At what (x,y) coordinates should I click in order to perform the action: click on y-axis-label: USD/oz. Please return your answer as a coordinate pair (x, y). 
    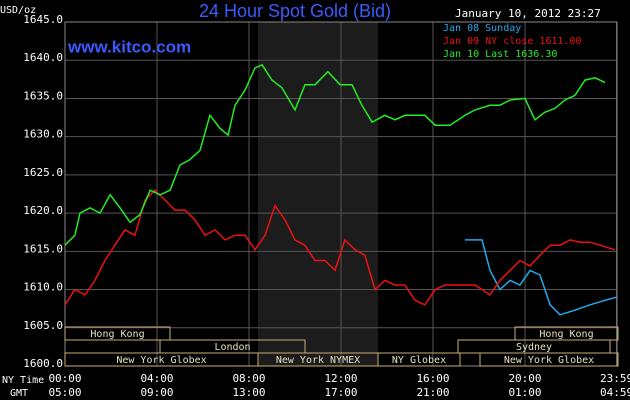
    Looking at the image, I should click on (18, 10).